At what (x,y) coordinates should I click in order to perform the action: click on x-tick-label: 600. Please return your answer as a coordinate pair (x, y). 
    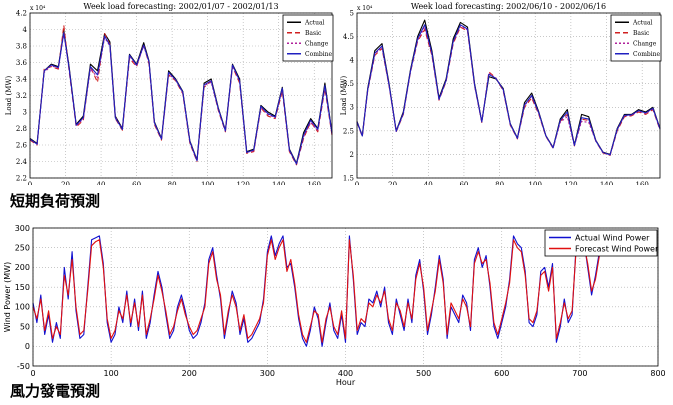
    Looking at the image, I should click on (501, 373).